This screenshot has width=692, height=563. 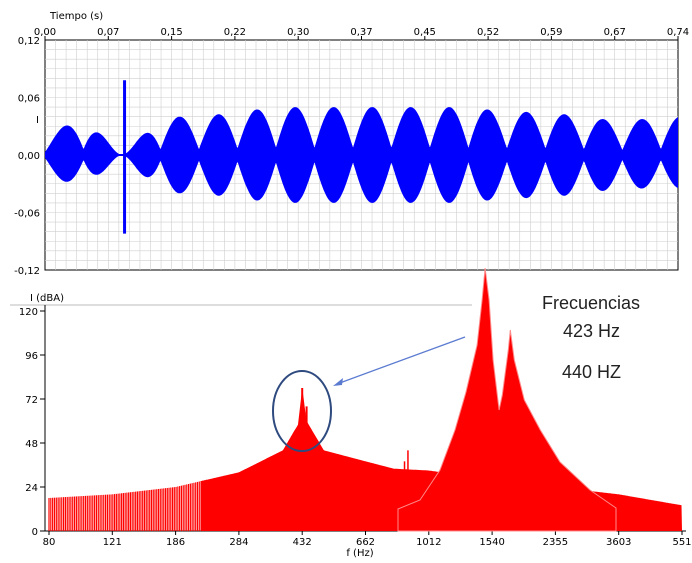 I want to click on spectrum-x-tick-label: 432, so click(x=302, y=542).